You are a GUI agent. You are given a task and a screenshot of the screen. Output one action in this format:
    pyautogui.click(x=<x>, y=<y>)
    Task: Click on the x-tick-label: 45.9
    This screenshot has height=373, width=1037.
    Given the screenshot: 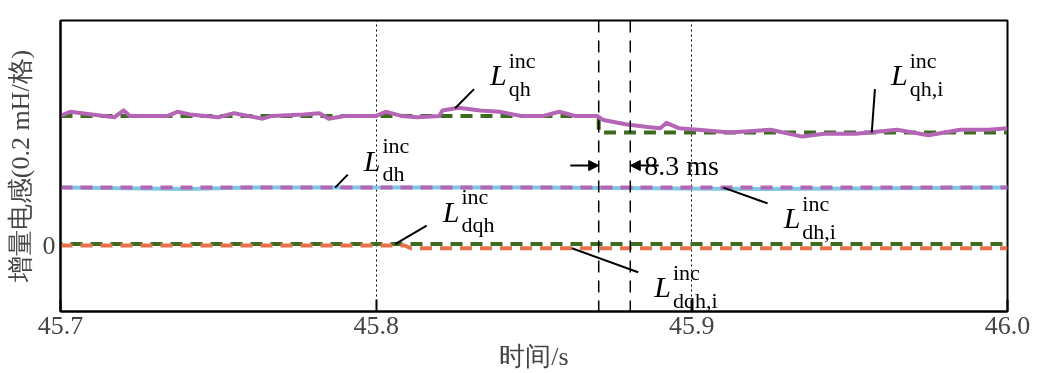 What is the action you would take?
    pyautogui.click(x=692, y=325)
    